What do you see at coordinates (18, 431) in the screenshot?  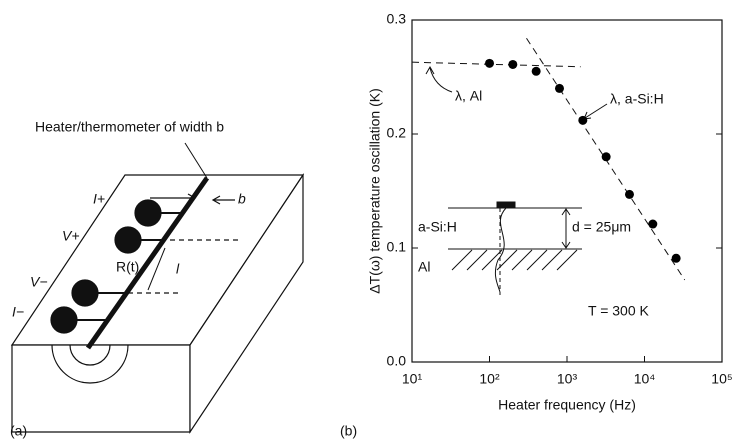 I see `panel-label: (a)` at bounding box center [18, 431].